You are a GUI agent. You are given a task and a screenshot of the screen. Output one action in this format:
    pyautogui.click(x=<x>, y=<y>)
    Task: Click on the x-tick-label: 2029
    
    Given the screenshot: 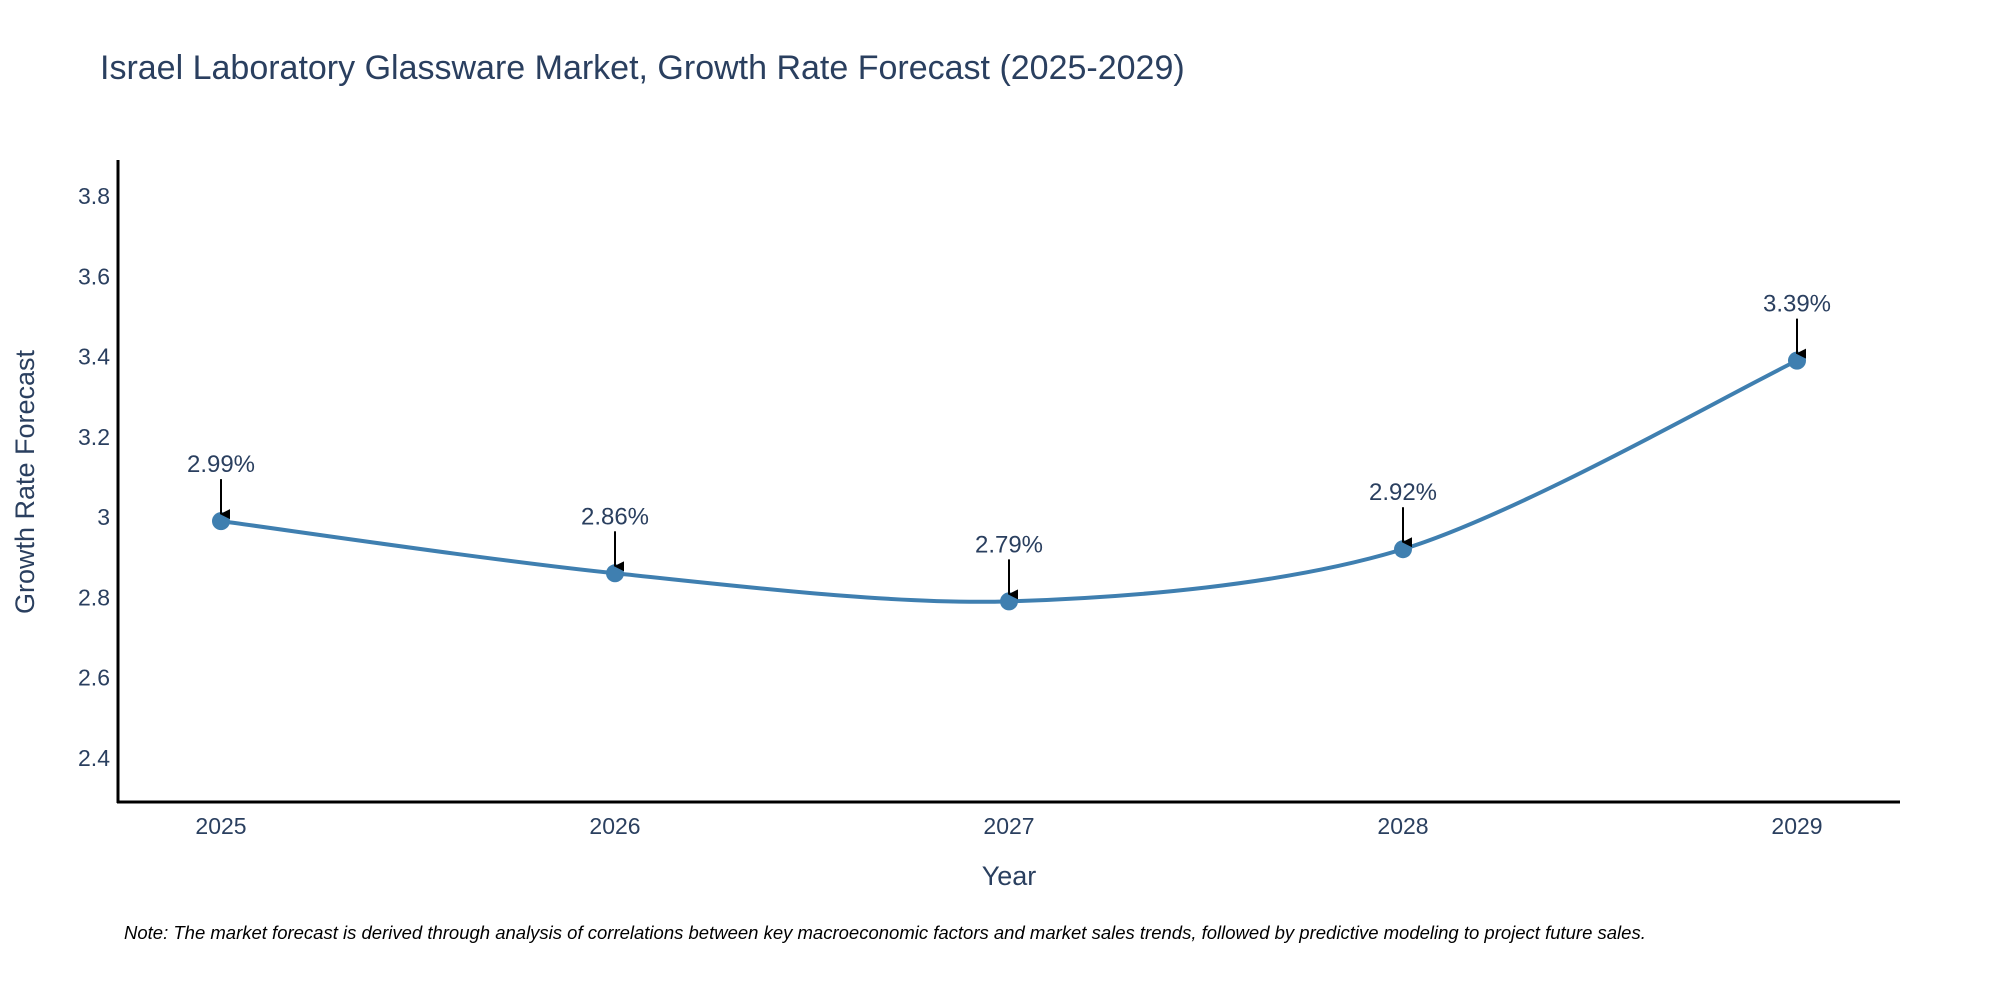 What is the action you would take?
    pyautogui.click(x=1796, y=826)
    